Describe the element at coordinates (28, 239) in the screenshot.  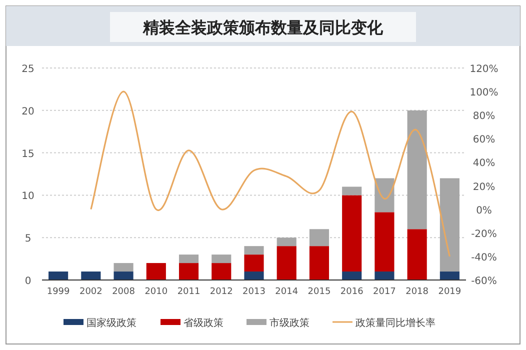
I see `y-tick-label: 5` at that location.